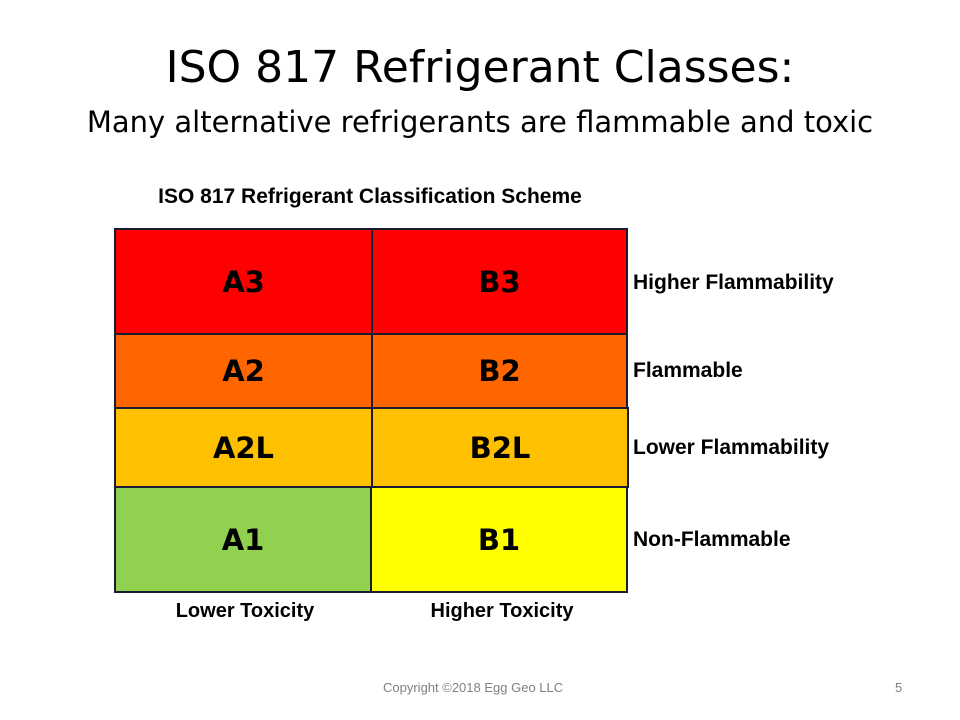  Describe the element at coordinates (899, 687) in the screenshot. I see `page-number: 5` at that location.